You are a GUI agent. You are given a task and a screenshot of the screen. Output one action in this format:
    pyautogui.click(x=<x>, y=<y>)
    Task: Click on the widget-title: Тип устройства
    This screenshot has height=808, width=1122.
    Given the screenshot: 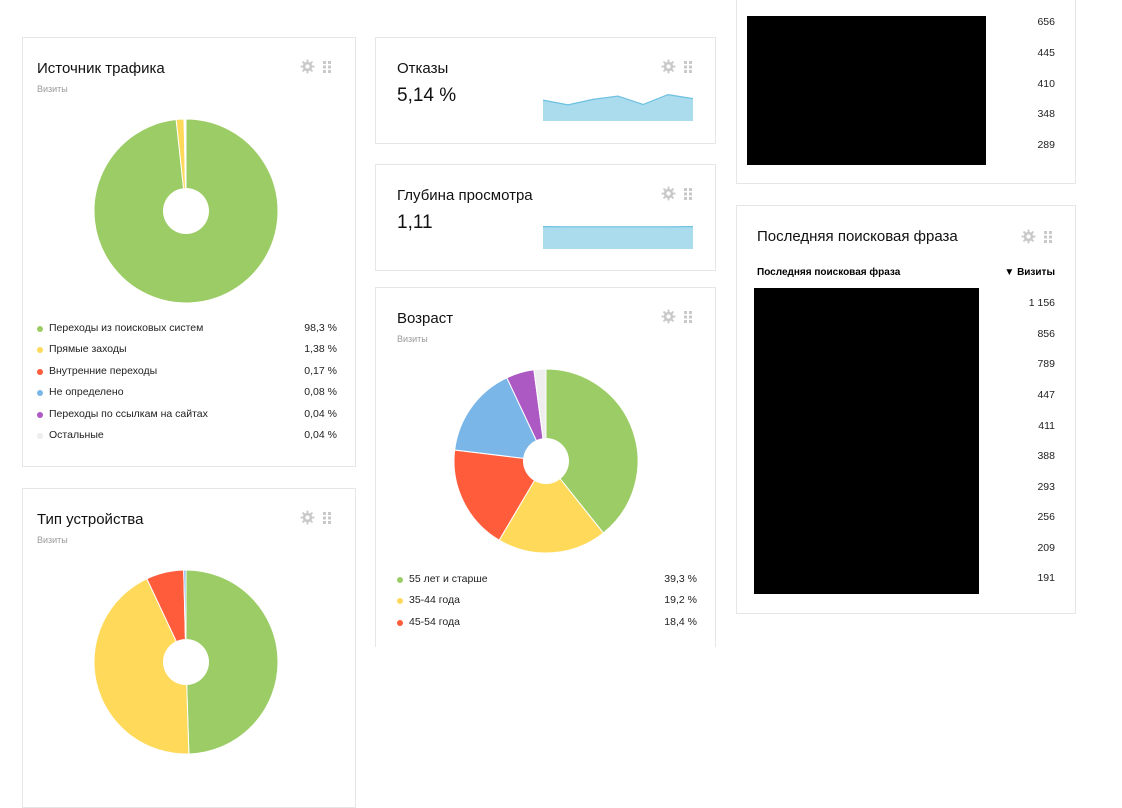 What is the action you would take?
    pyautogui.click(x=90, y=519)
    